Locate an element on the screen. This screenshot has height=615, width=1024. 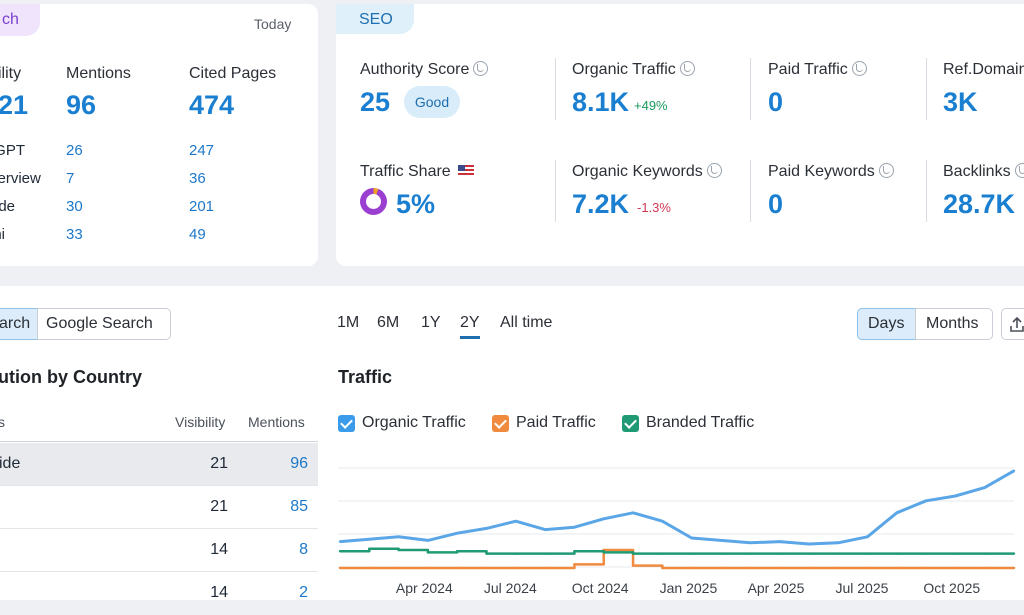
ai-platform-row: ode 30 201 is located at coordinates (155, 208).